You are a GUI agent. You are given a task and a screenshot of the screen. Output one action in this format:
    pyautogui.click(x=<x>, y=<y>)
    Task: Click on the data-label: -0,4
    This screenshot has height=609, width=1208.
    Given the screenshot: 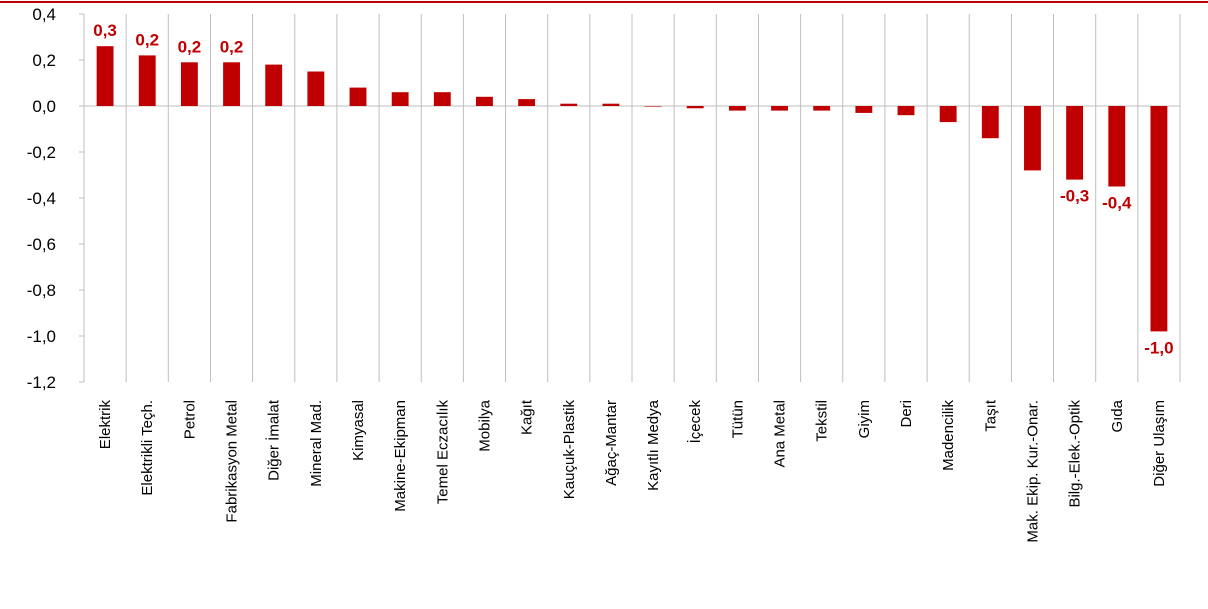 What is the action you would take?
    pyautogui.click(x=1117, y=203)
    